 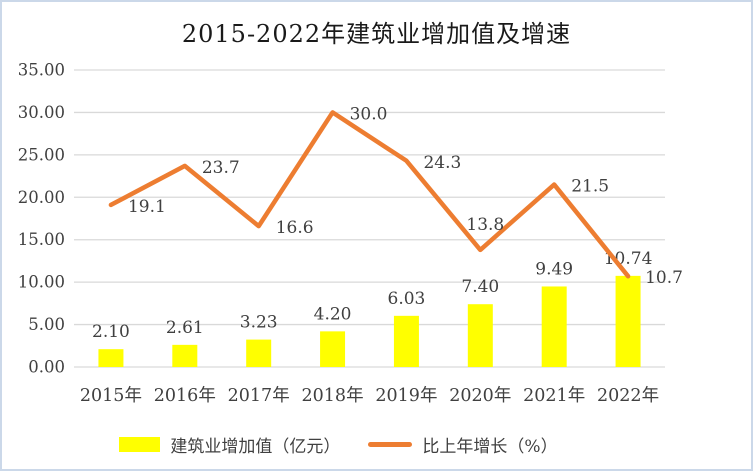 What do you see at coordinates (490, 447) in the screenshot?
I see `legend-line-label: 比上年增长（%）` at bounding box center [490, 447].